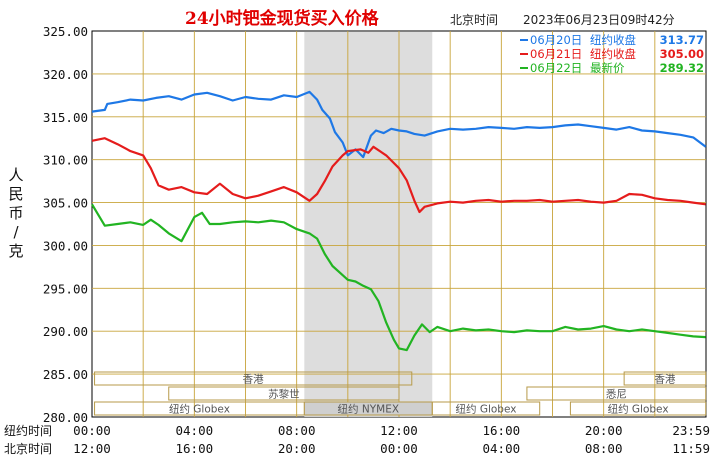 This screenshot has height=459, width=716. Describe the element at coordinates (65, 245) in the screenshot. I see `y-tick-label: 300.00` at that location.